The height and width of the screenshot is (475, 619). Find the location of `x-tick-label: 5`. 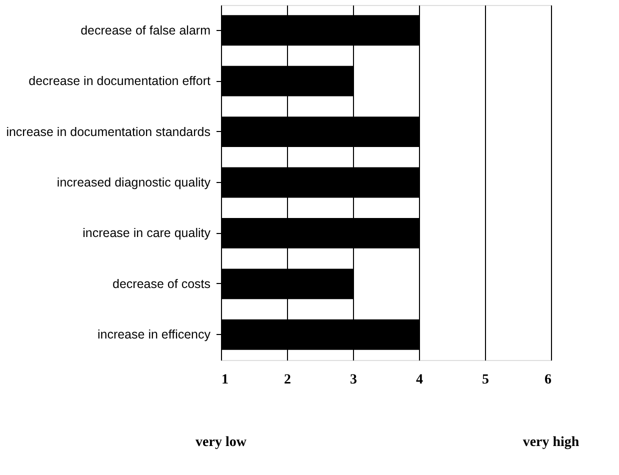

x-tick-label: 5 is located at coordinates (485, 380).